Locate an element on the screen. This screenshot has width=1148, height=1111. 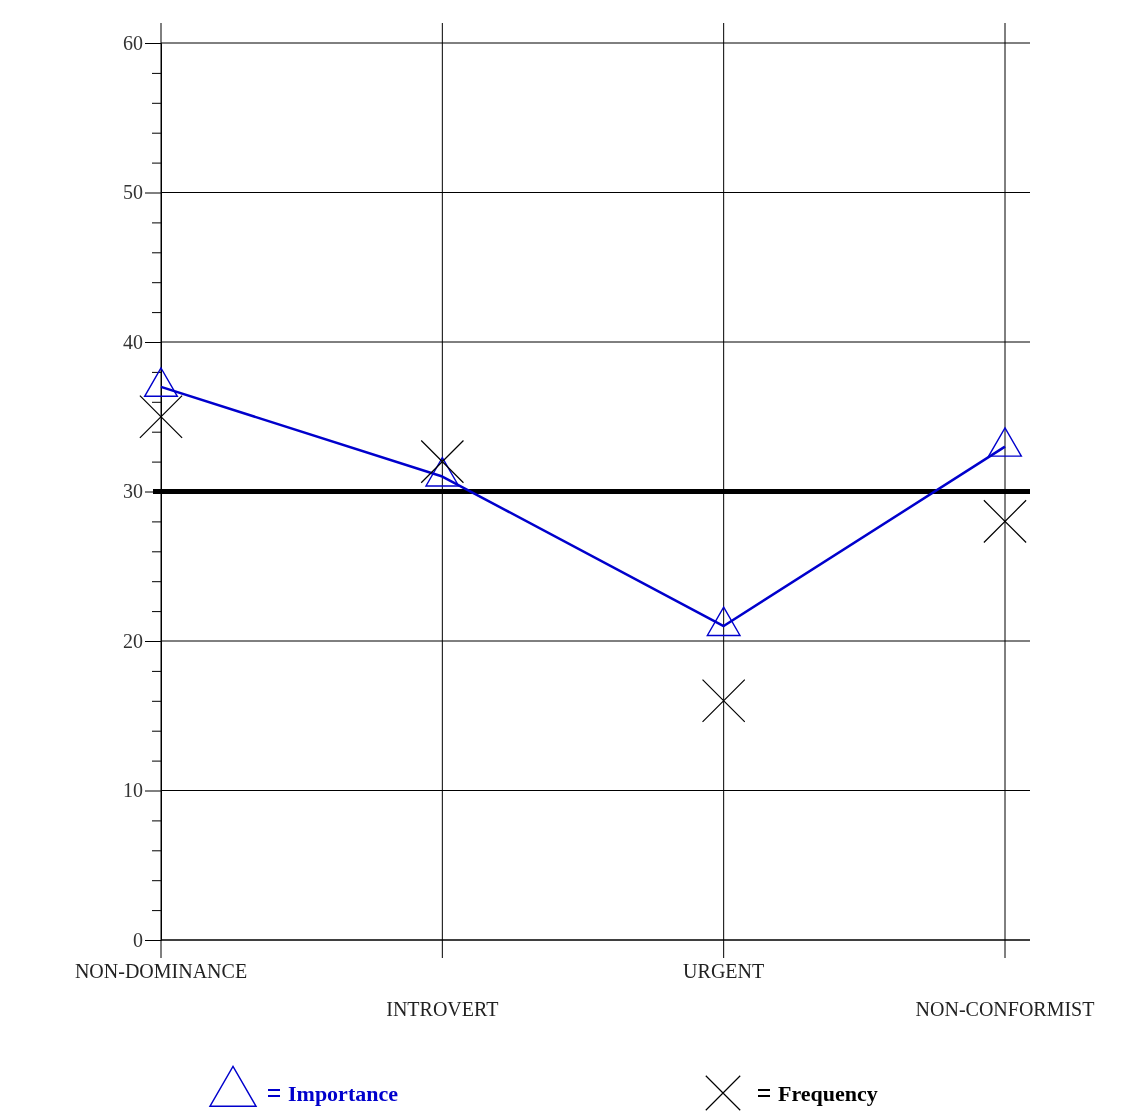
x-tick-label: NON-CONFORMIST is located at coordinates (1005, 1009).